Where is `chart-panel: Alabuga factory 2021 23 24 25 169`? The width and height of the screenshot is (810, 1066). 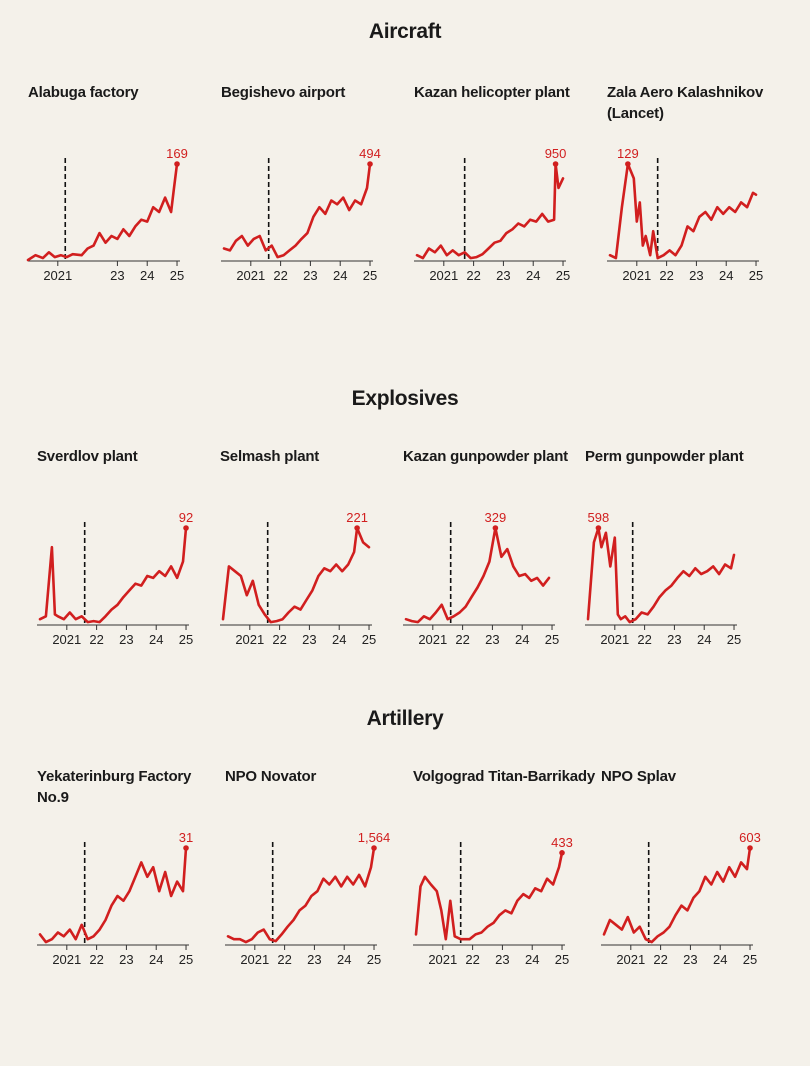
chart-panel: Alabuga factory 2021 23 24 25 169 is located at coordinates (122, 232).